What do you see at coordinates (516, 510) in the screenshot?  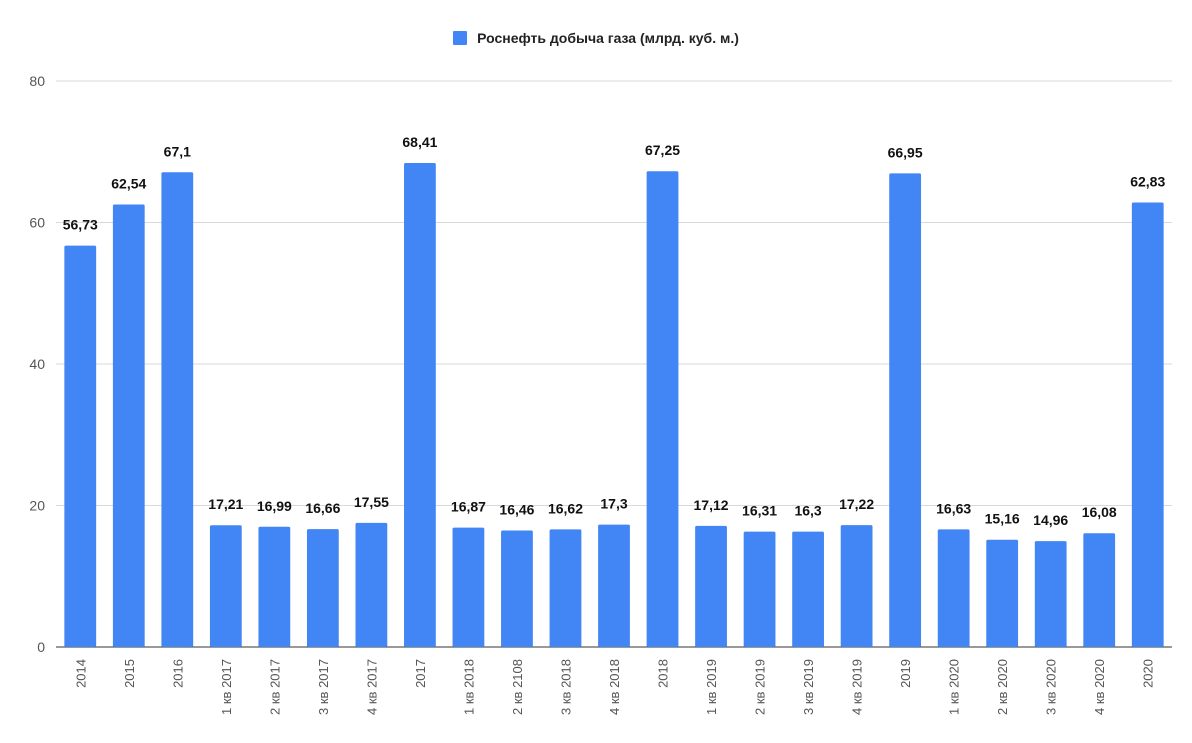 I see `data-label: 16,46` at bounding box center [516, 510].